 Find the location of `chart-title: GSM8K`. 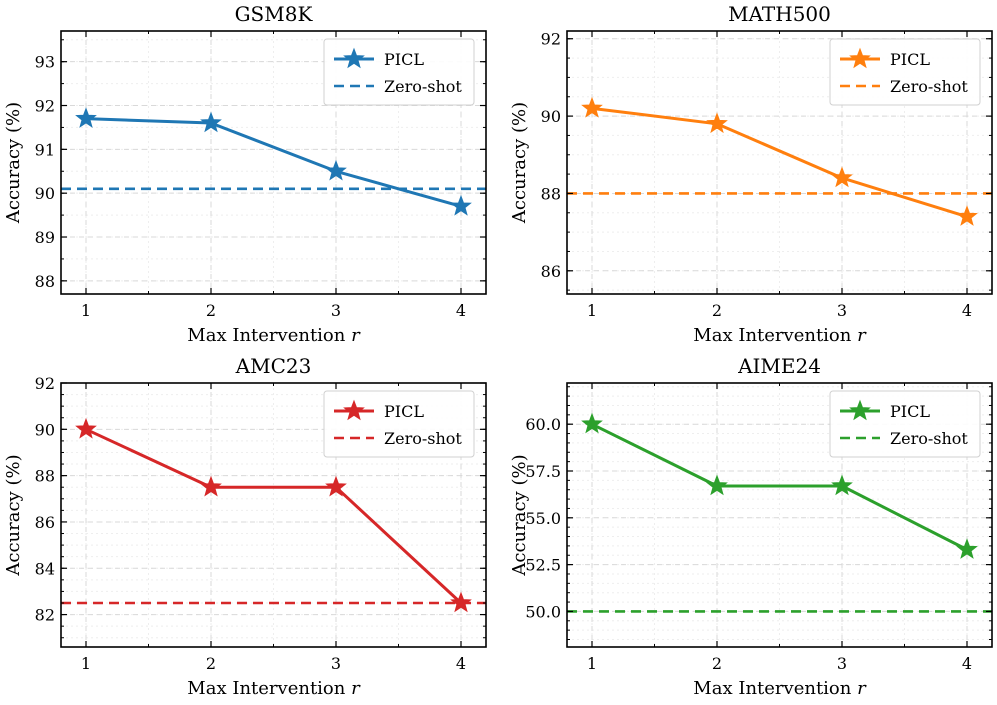

chart-title: GSM8K is located at coordinates (274, 14).